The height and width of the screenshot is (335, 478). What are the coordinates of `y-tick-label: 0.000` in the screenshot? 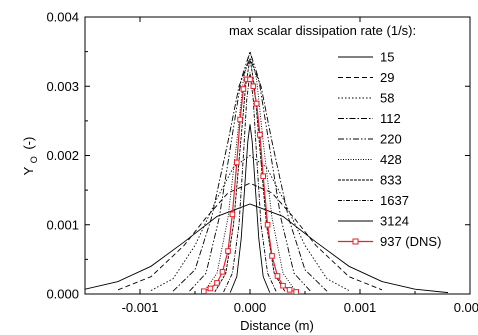 It's located at (62, 294).